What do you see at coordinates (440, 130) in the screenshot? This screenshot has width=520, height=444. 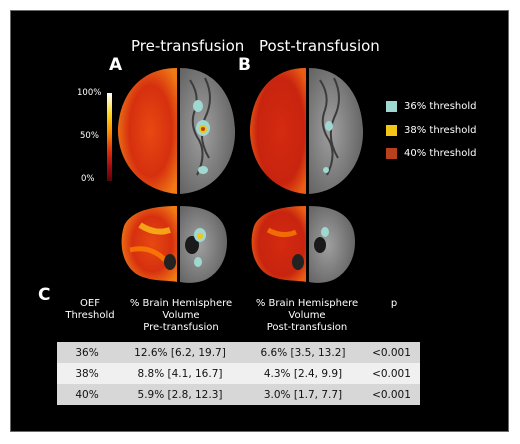 I see `legend-label-38: 38% threshold` at bounding box center [440, 130].